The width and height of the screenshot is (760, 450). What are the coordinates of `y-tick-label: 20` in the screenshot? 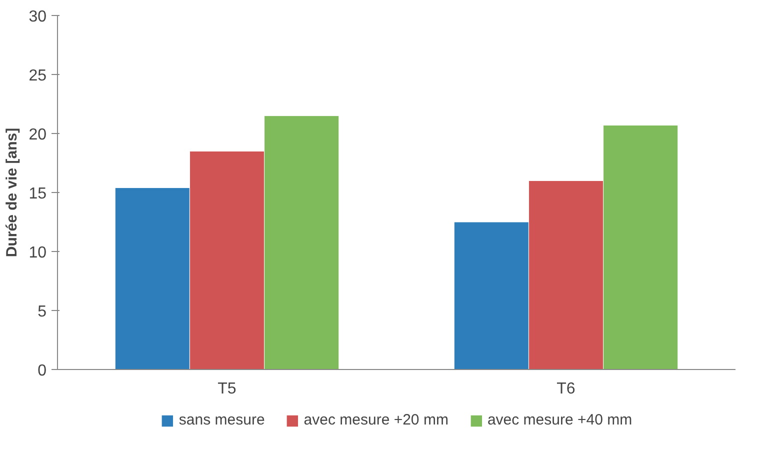 It's located at (37, 135).